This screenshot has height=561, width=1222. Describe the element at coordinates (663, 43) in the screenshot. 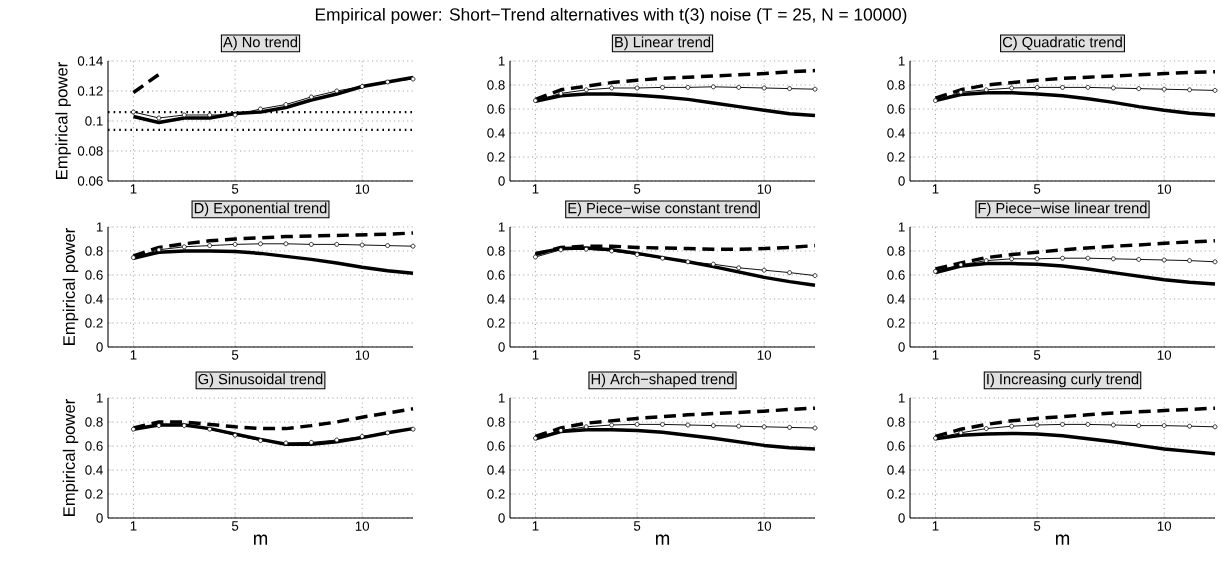

I see `chart-title: B) Linear trend` at that location.